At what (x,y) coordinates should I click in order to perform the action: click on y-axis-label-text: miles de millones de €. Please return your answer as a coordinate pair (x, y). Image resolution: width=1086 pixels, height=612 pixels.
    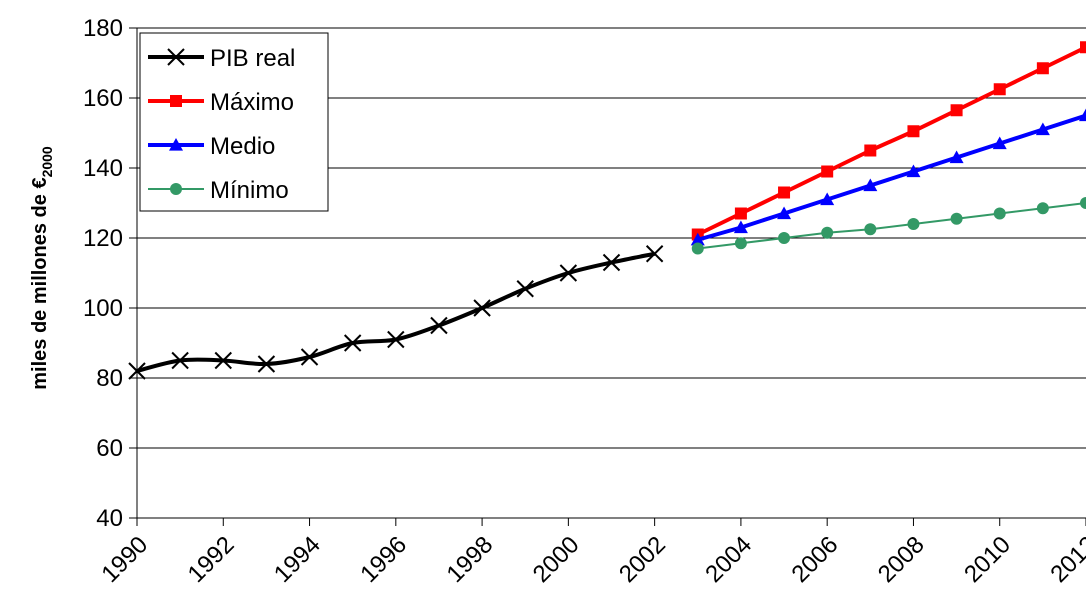
    Looking at the image, I should click on (40, 283).